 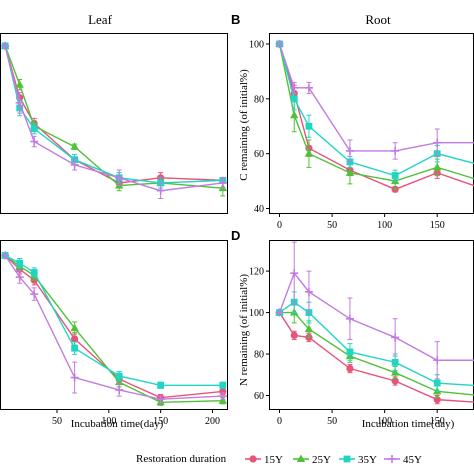 What do you see at coordinates (108, 421) in the screenshot?
I see `panel-c-xtick-label: 100` at bounding box center [108, 421].